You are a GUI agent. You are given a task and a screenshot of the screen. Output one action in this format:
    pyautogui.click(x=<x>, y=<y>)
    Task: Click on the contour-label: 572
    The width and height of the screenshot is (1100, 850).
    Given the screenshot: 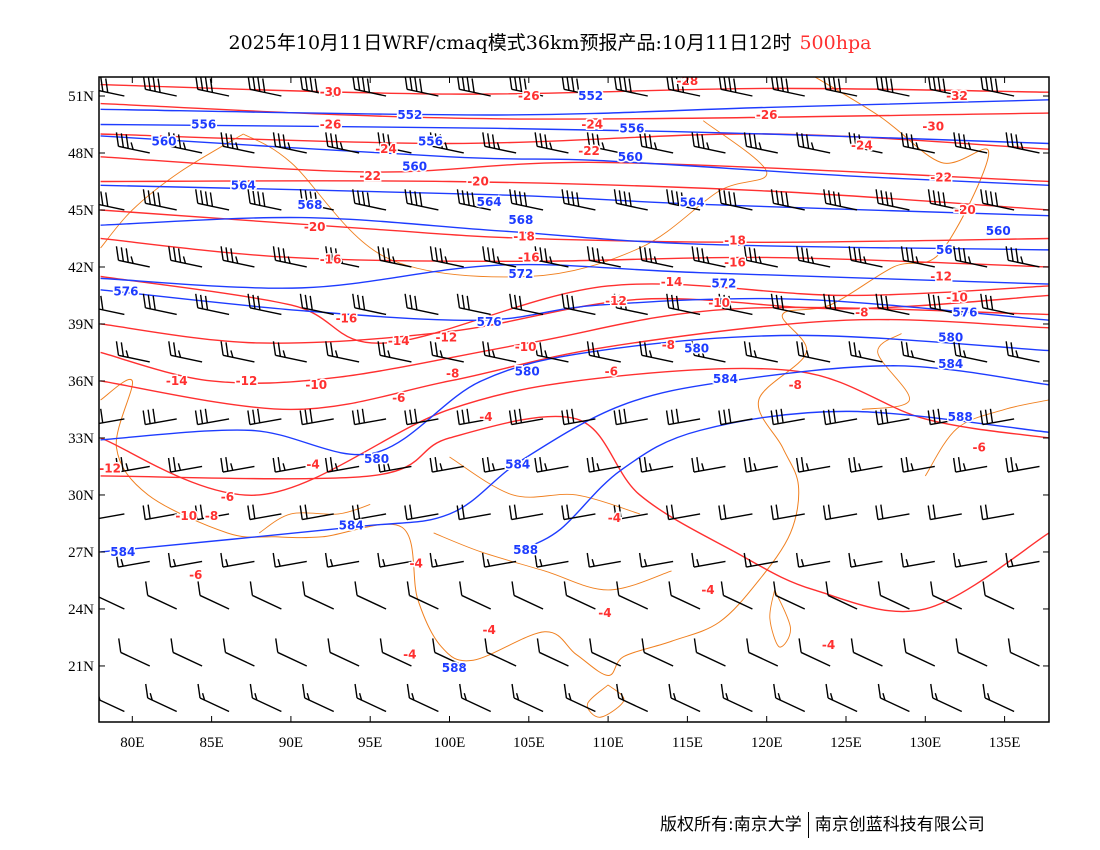 What is the action you would take?
    pyautogui.click(x=723, y=284)
    